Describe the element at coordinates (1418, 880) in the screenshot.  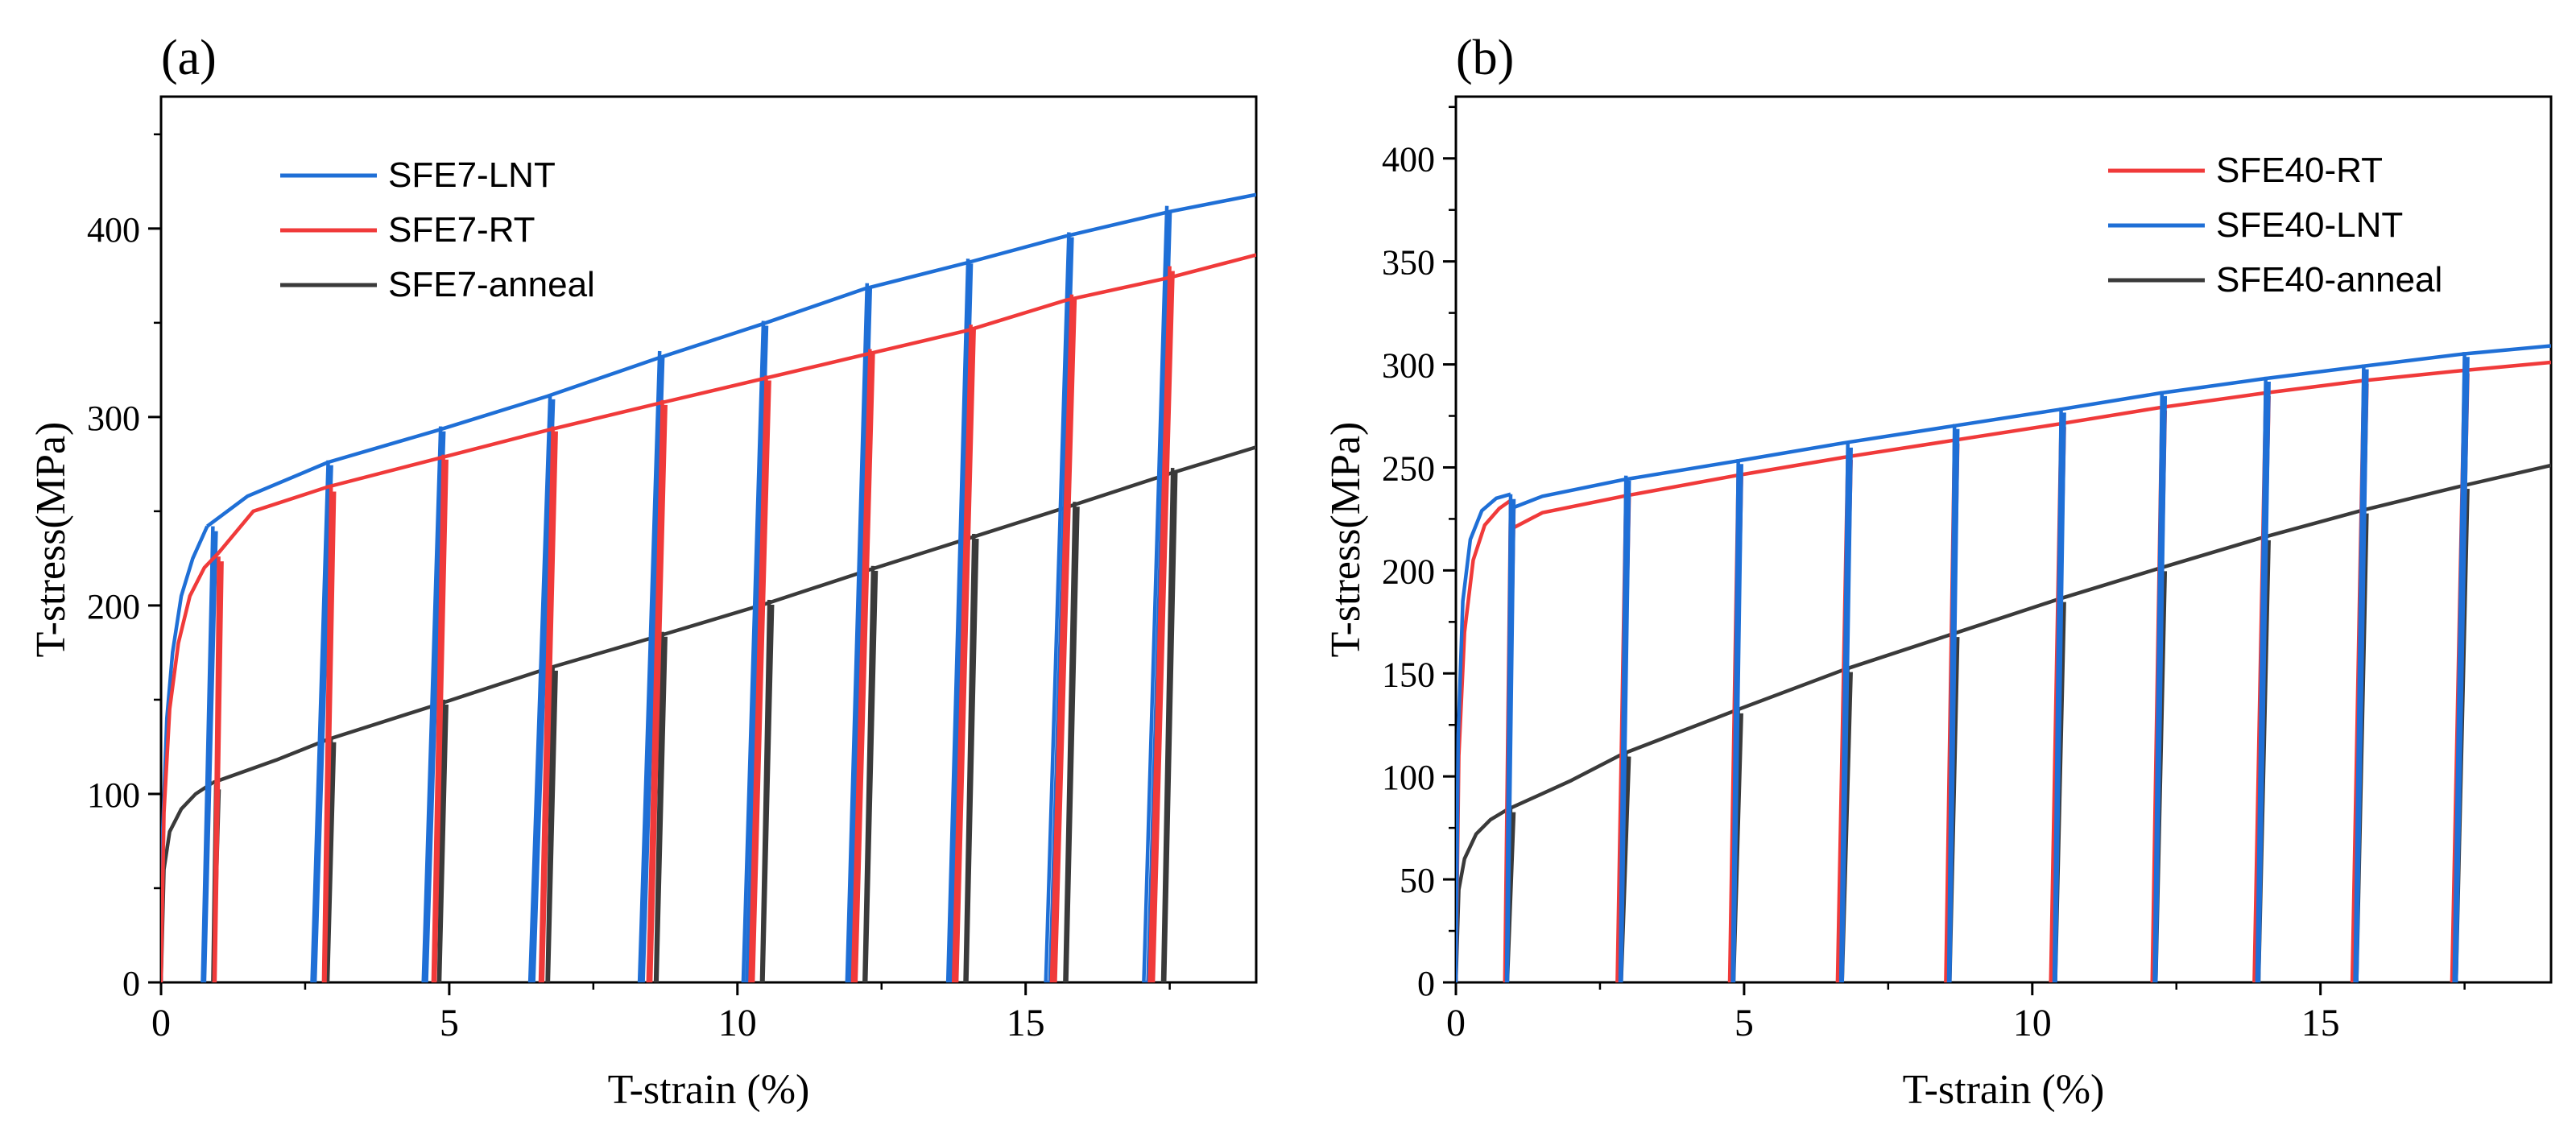
I see `y-tick-label: 50` at that location.